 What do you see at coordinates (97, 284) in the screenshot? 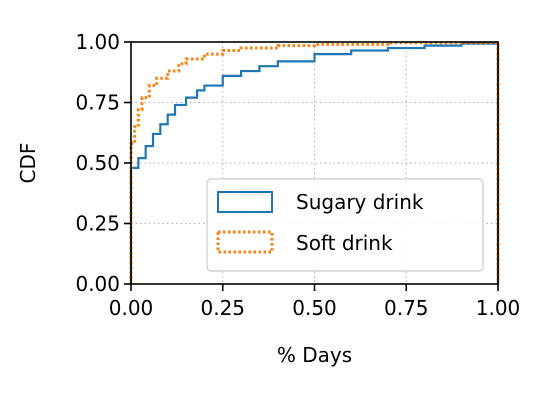
I see `y-tick-label: 0.00` at bounding box center [97, 284].